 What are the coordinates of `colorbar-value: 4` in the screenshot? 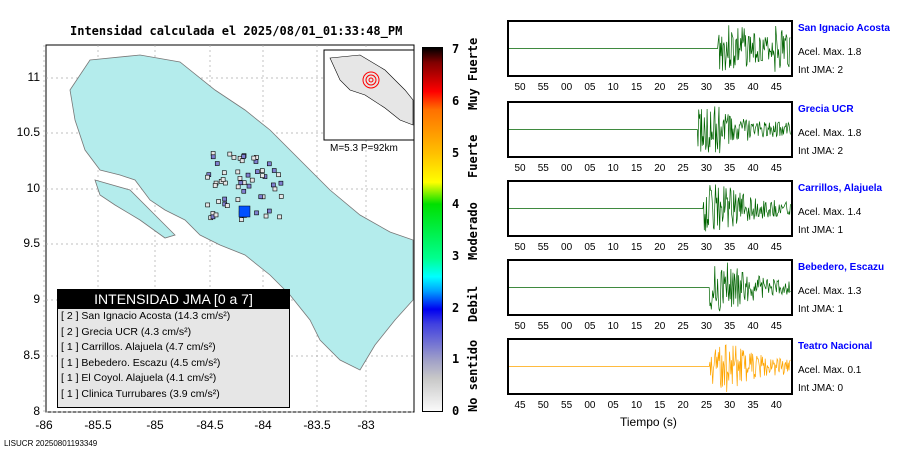 It's located at (456, 204).